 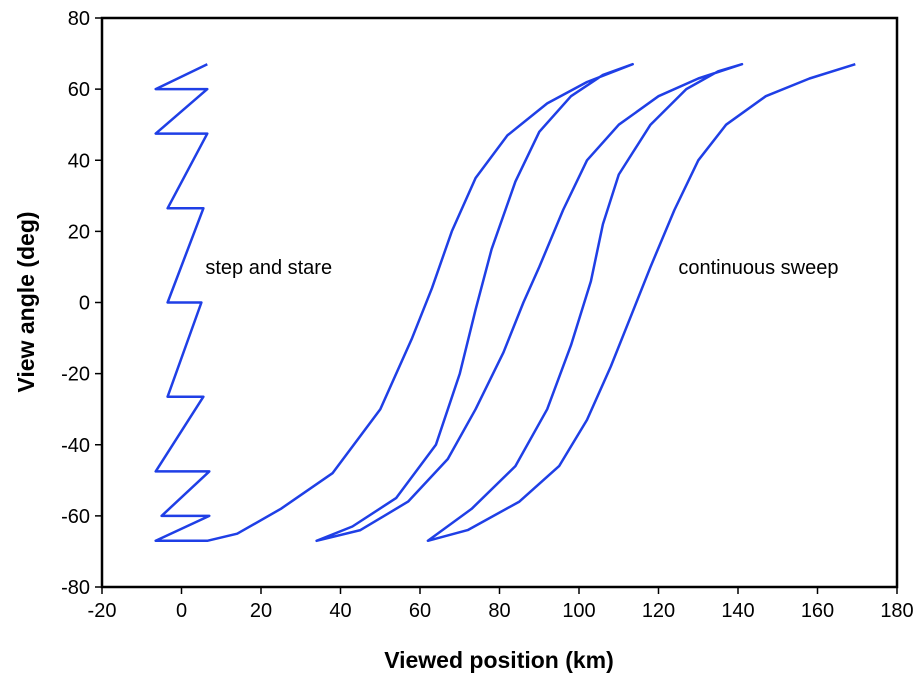 I want to click on y-tick-label: -80, so click(x=75, y=588).